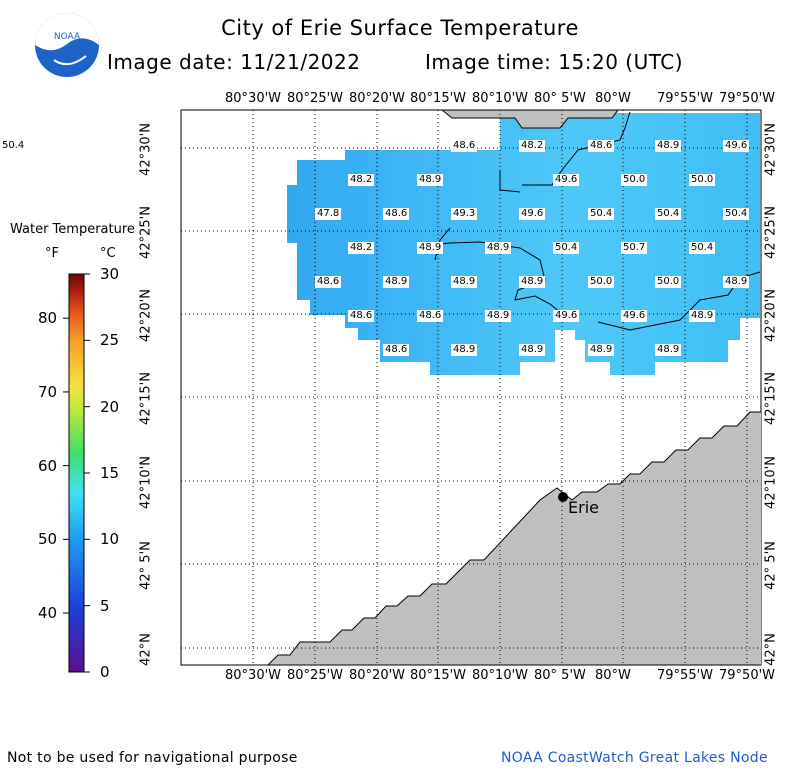  Describe the element at coordinates (563, 497) in the screenshot. I see `erie-city-marker` at that location.